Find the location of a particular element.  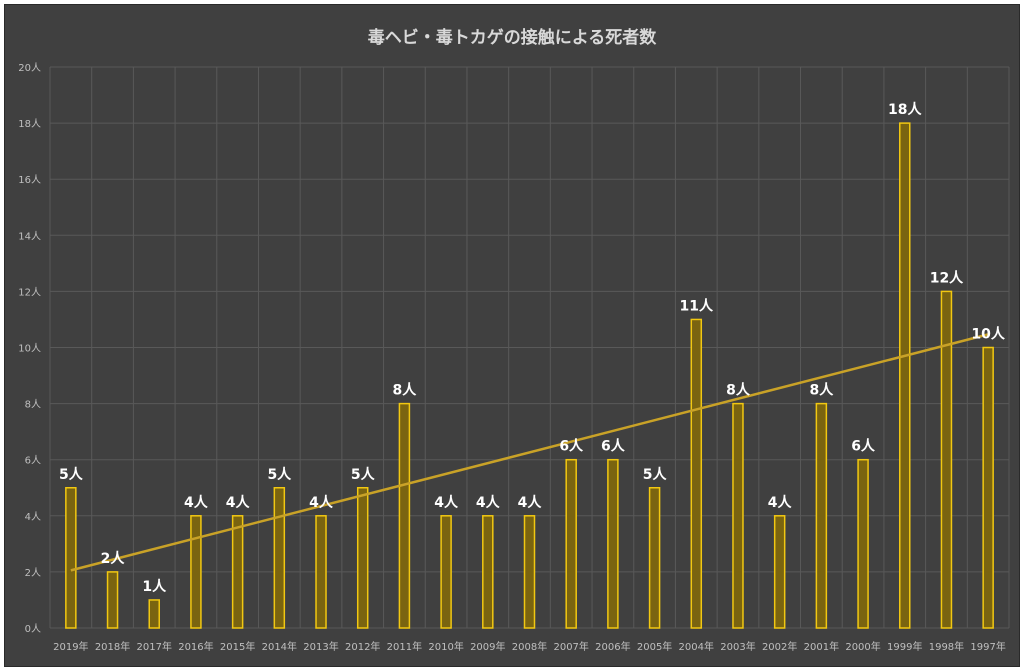

data-label: 1人 is located at coordinates (154, 586).